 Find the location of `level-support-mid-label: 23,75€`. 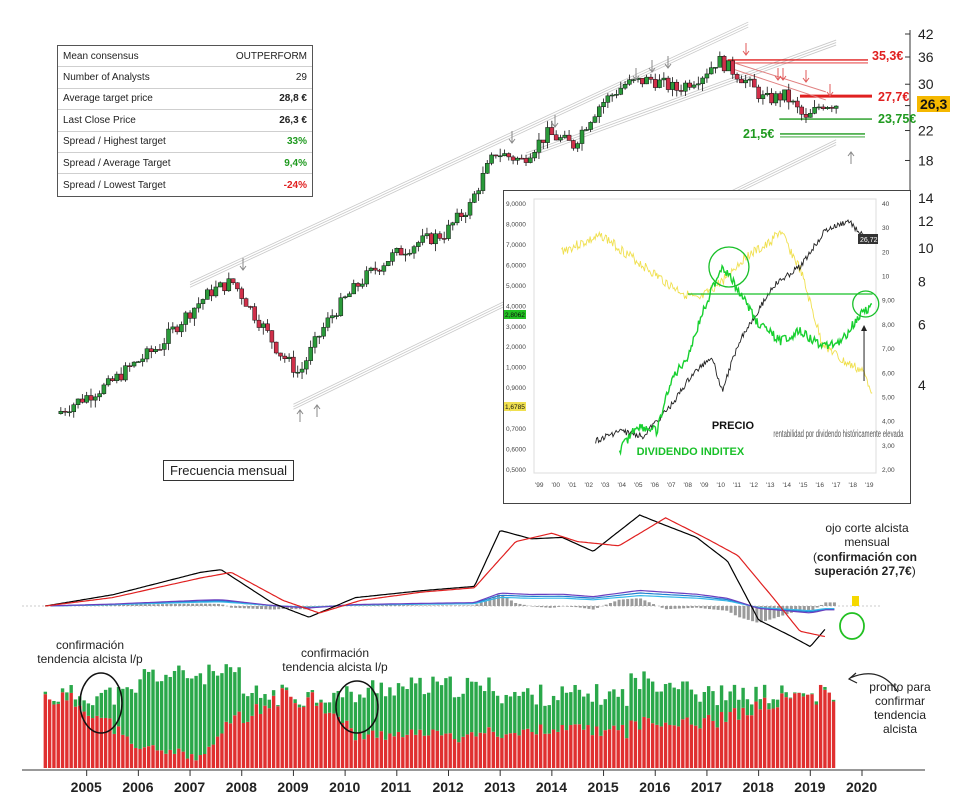

level-support-mid-label: 23,75€ is located at coordinates (897, 119).